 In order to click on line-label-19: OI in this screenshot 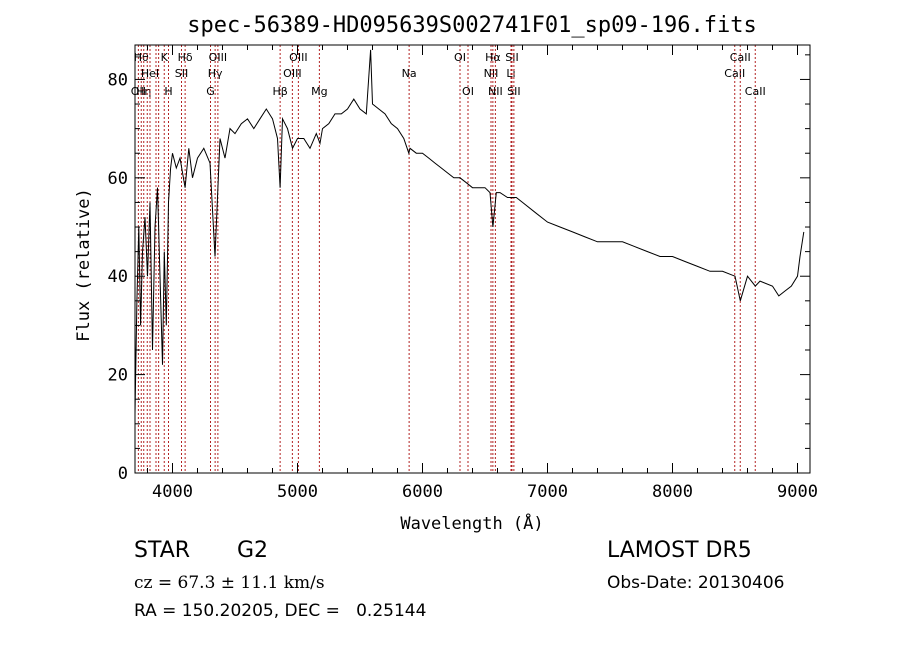, I will do `click(460, 57)`.